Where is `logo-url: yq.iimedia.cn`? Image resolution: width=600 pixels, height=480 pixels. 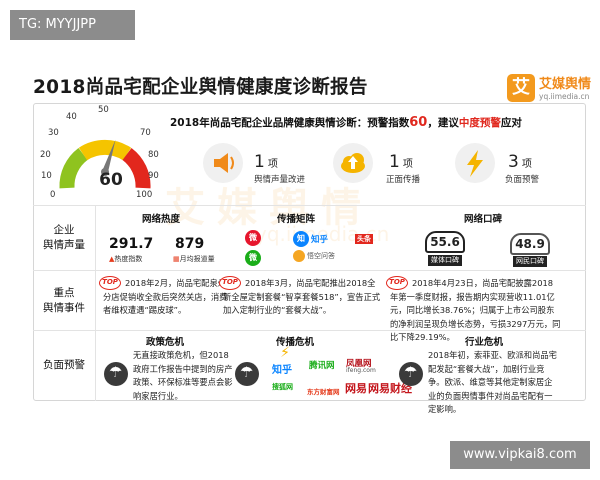
logo-url: yq.iimedia.cn is located at coordinates (564, 96).